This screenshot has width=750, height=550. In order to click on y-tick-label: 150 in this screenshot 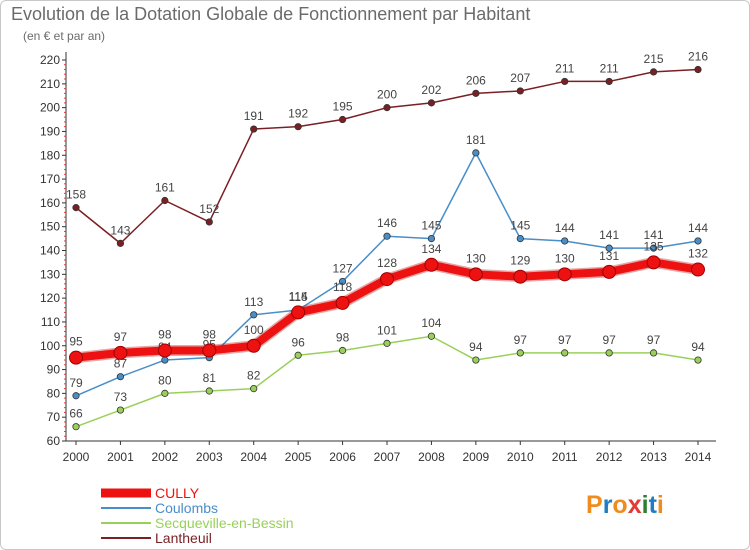, I will do `click(50, 227)`.